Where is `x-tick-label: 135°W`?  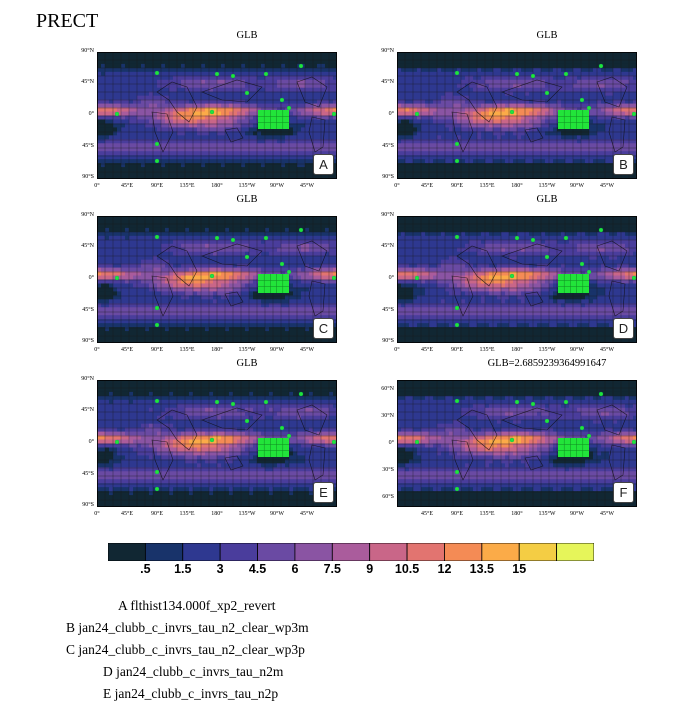 x-tick-label: 135°W is located at coordinates (547, 186).